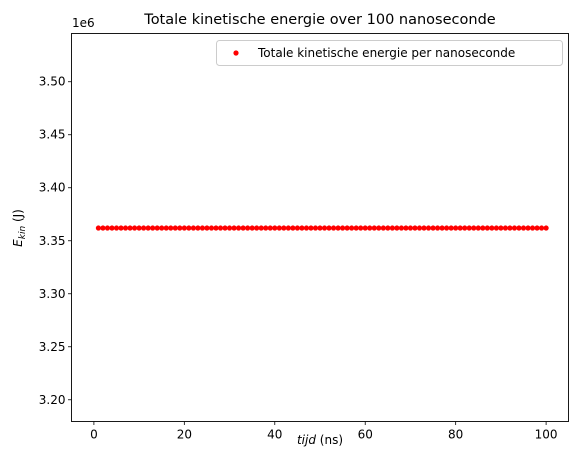 Image resolution: width=579 pixels, height=459 pixels. Describe the element at coordinates (236, 53) in the screenshot. I see `legend-marker` at that location.